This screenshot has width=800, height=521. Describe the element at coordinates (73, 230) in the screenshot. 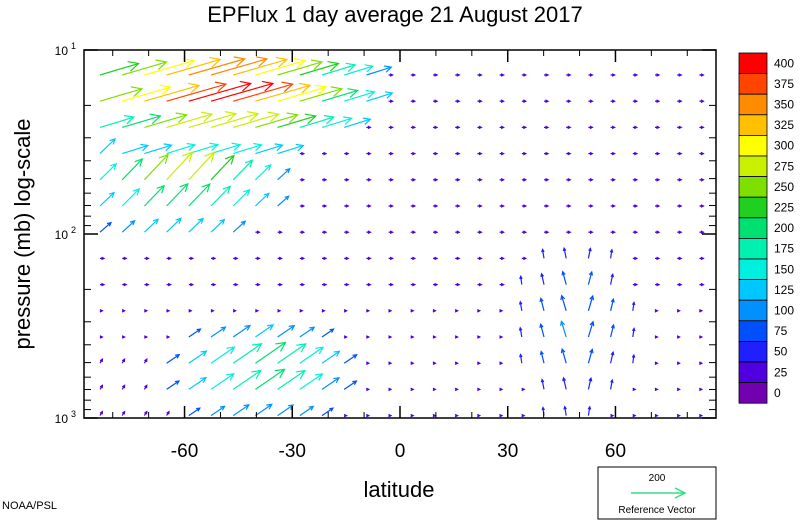

I see `y-tick-exponent: 2` at that location.